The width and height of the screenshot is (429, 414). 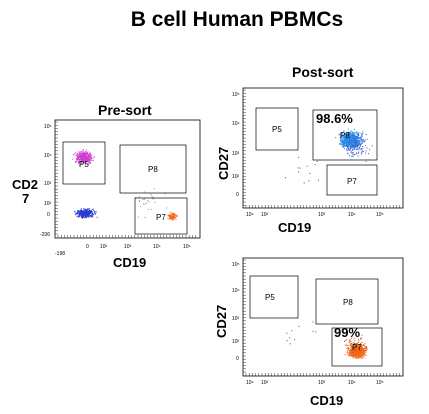 What do you see at coordinates (347, 301) in the screenshot?
I see `postsort-bottom-gate-p8` at bounding box center [347, 301].